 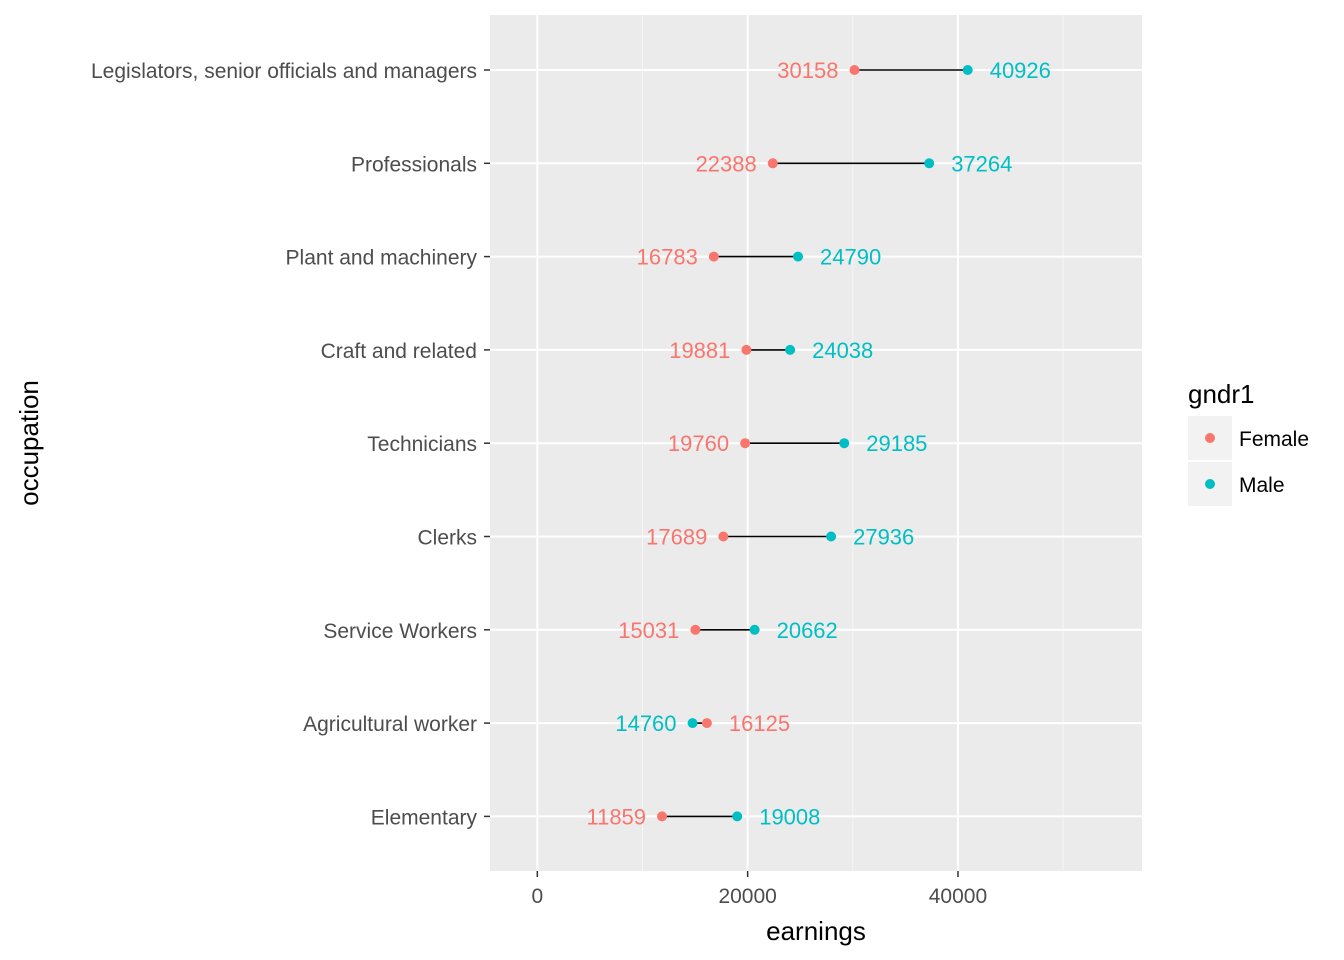 I want to click on x-axis-title: earnings, so click(x=816, y=931).